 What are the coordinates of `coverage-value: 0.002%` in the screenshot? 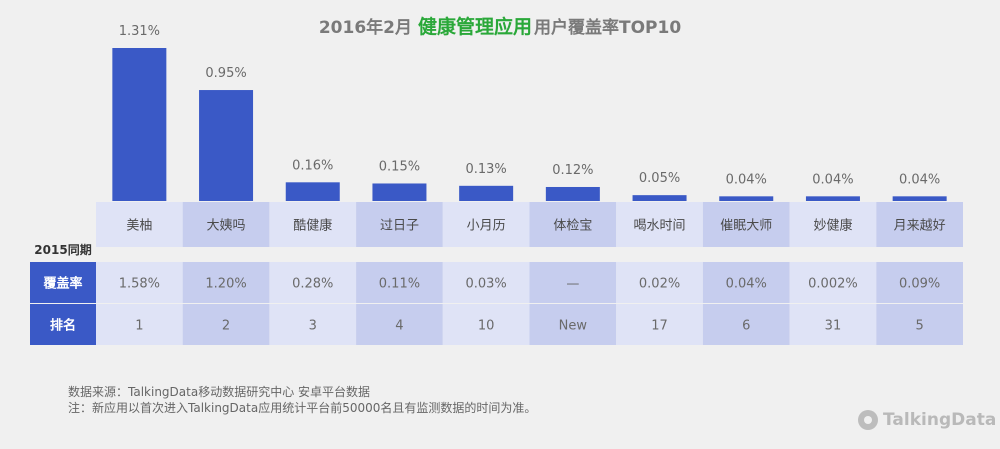 It's located at (833, 284).